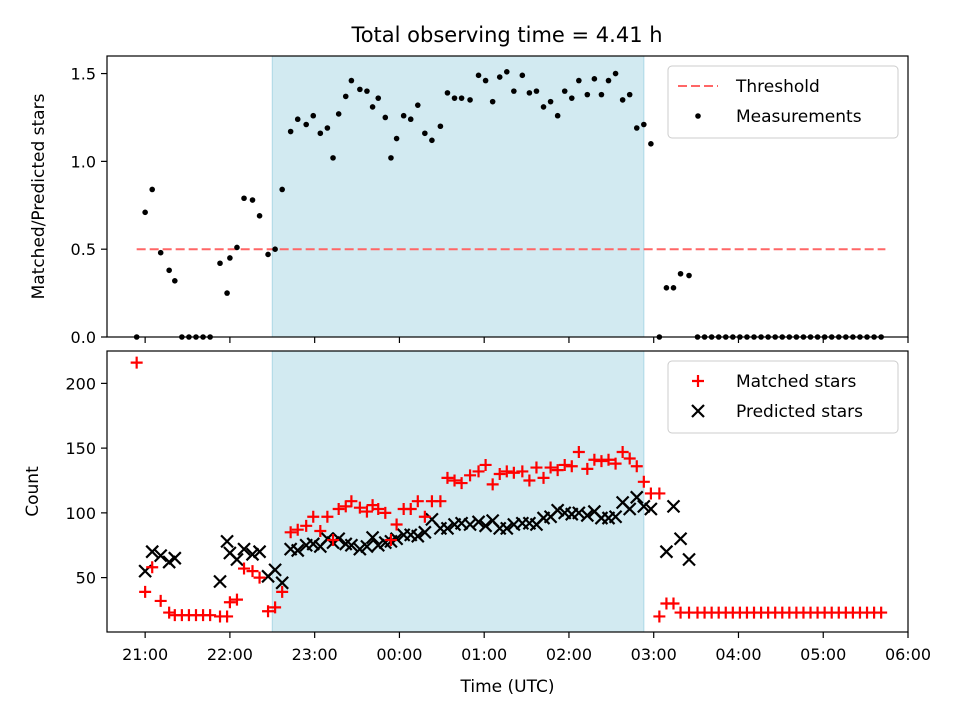  Describe the element at coordinates (33, 491) in the screenshot. I see `bottom-y-axis-label: Count` at that location.